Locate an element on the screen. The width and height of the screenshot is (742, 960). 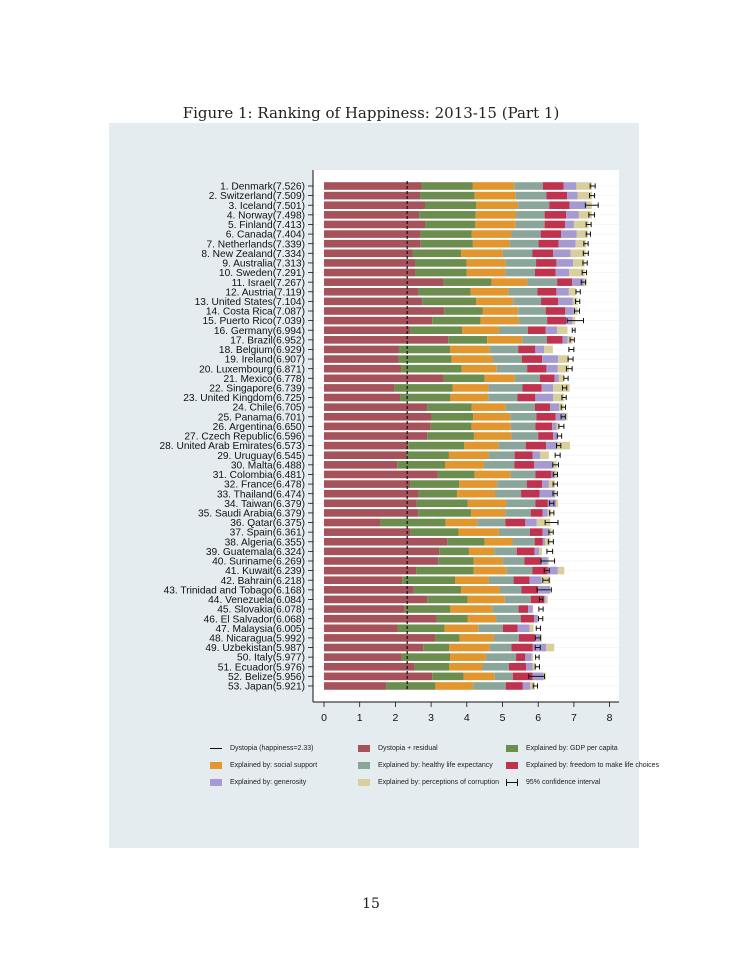
category-label: 26. Argentina(6.650) is located at coordinates (259, 427).